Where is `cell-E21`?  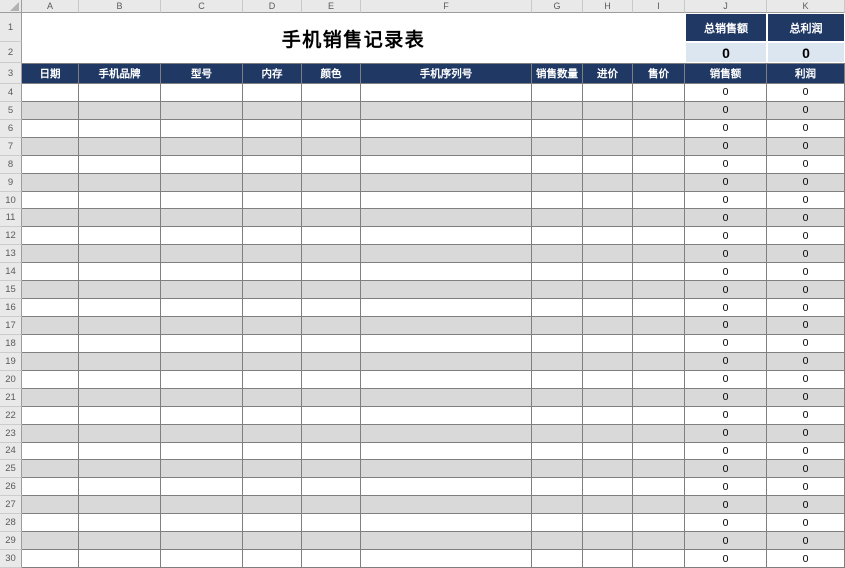
cell-E21 is located at coordinates (331, 397).